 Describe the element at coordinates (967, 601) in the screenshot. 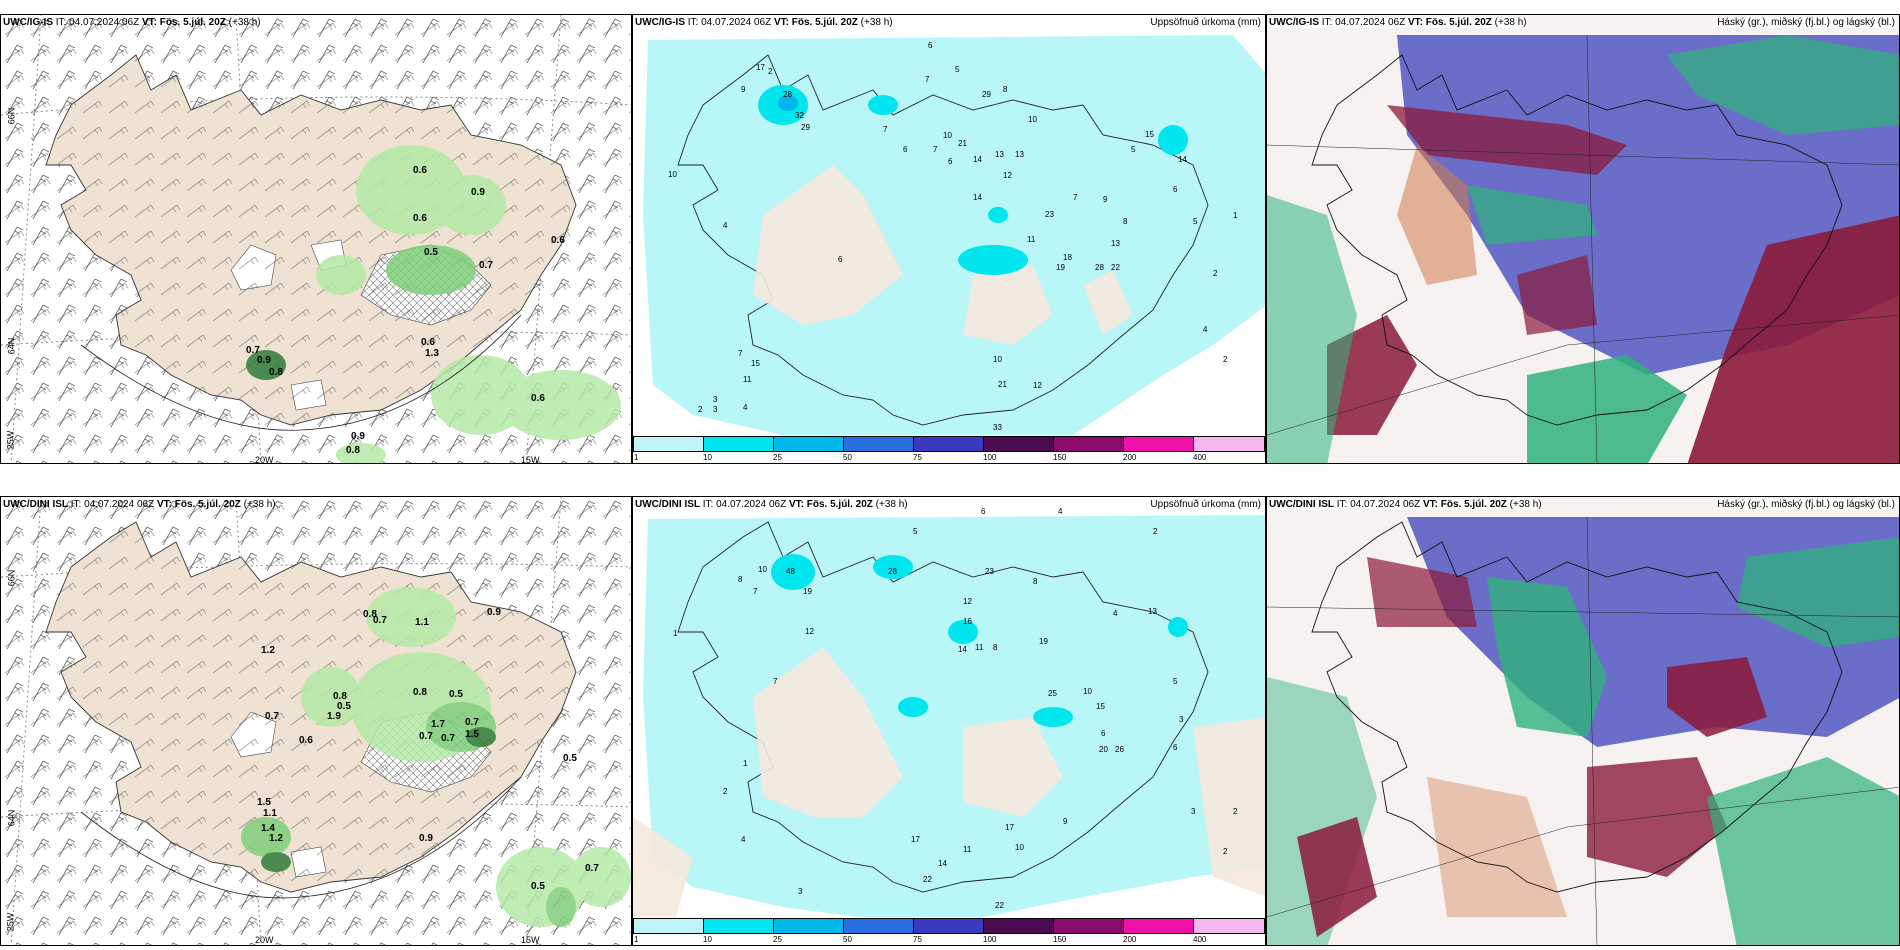

I see `precip-value: 12` at that location.